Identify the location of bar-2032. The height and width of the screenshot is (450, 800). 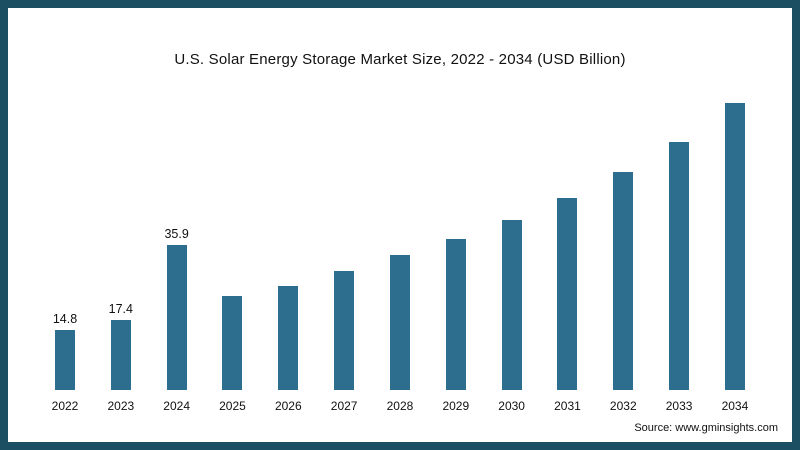
(623, 280).